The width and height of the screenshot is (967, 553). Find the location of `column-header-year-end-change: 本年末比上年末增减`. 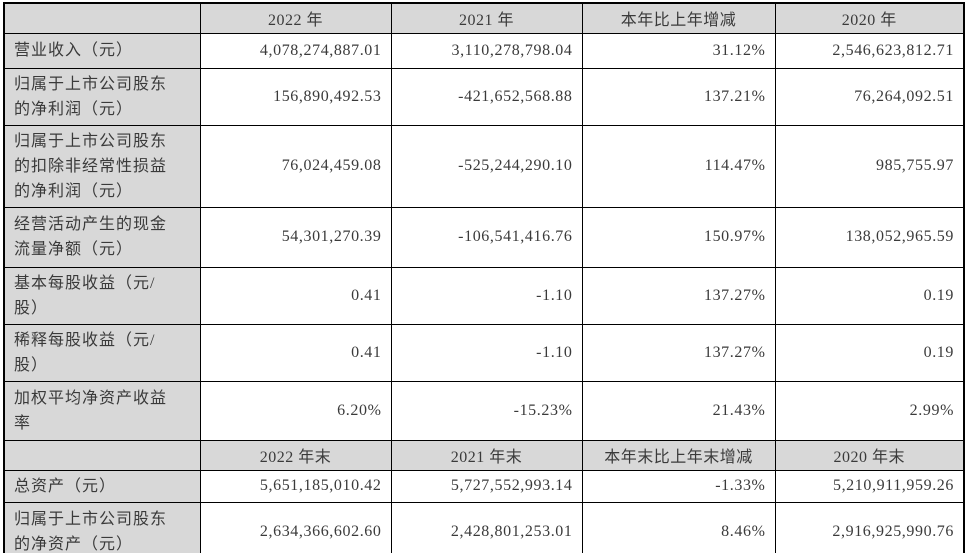

column-header-year-end-change: 本年末比上年末增减 is located at coordinates (678, 455).